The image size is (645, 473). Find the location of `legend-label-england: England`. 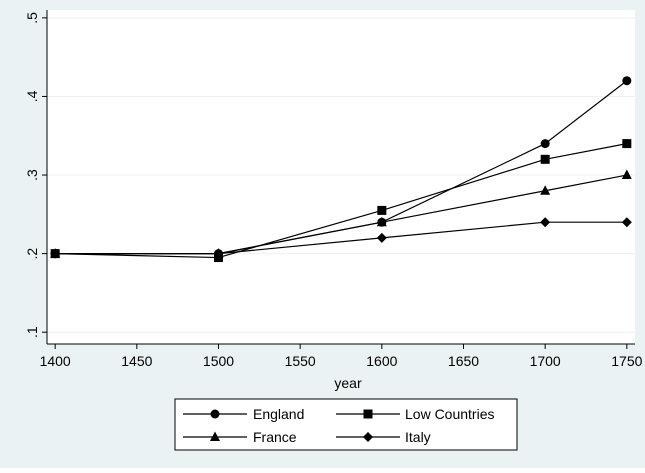

legend-label-england: England is located at coordinates (278, 414).